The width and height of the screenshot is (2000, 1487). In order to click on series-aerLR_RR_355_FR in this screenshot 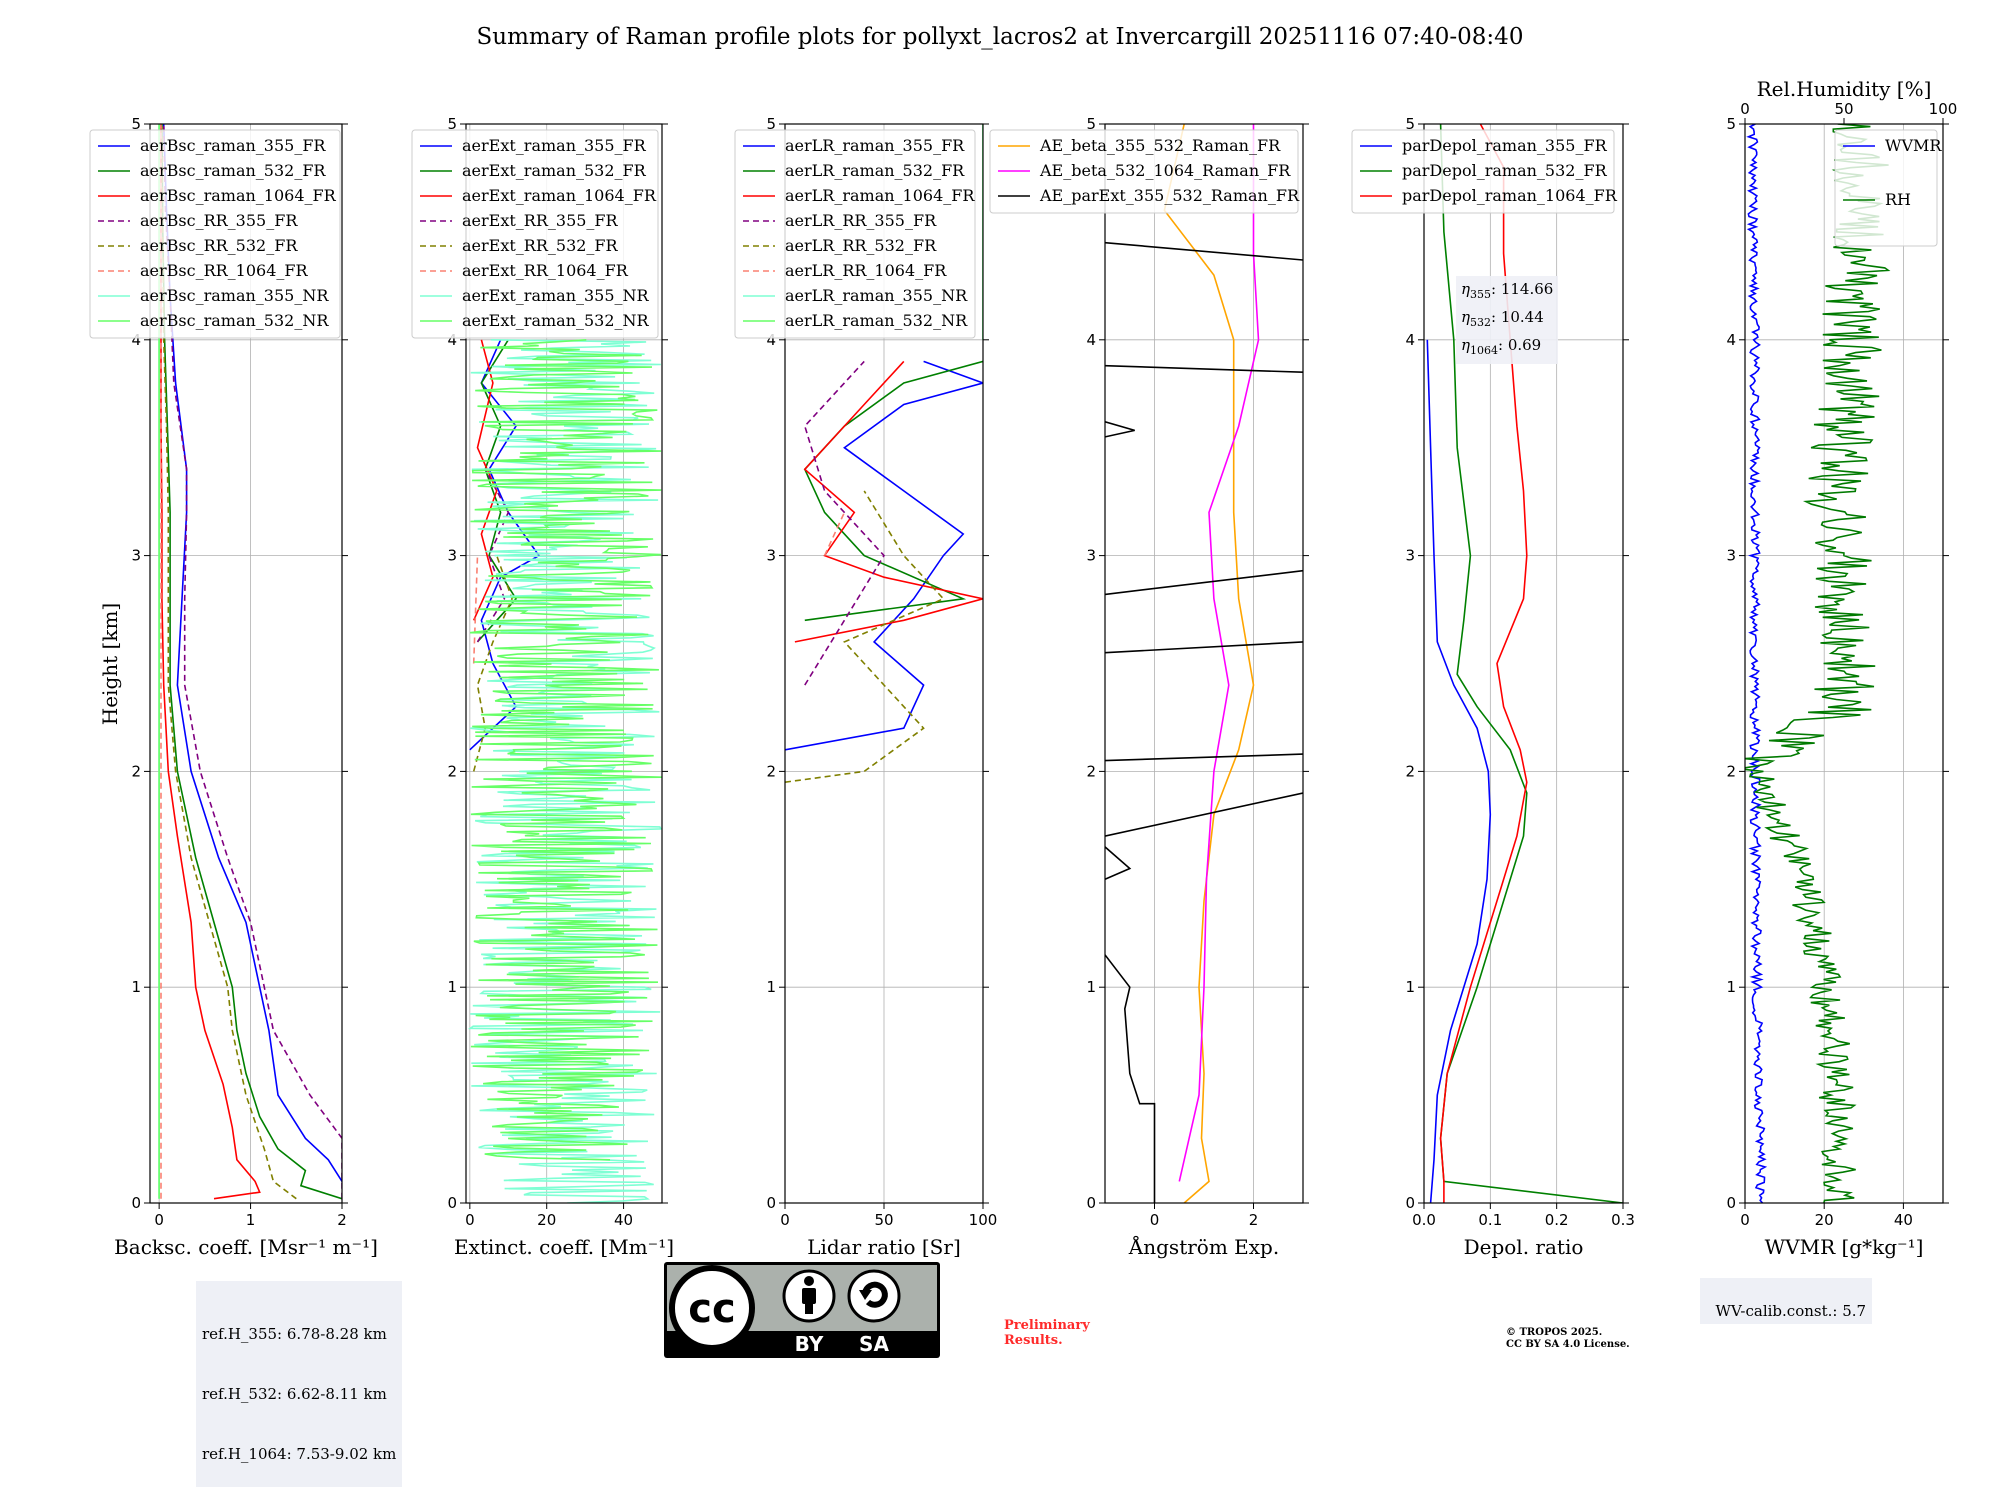, I will do `click(844, 523)`.